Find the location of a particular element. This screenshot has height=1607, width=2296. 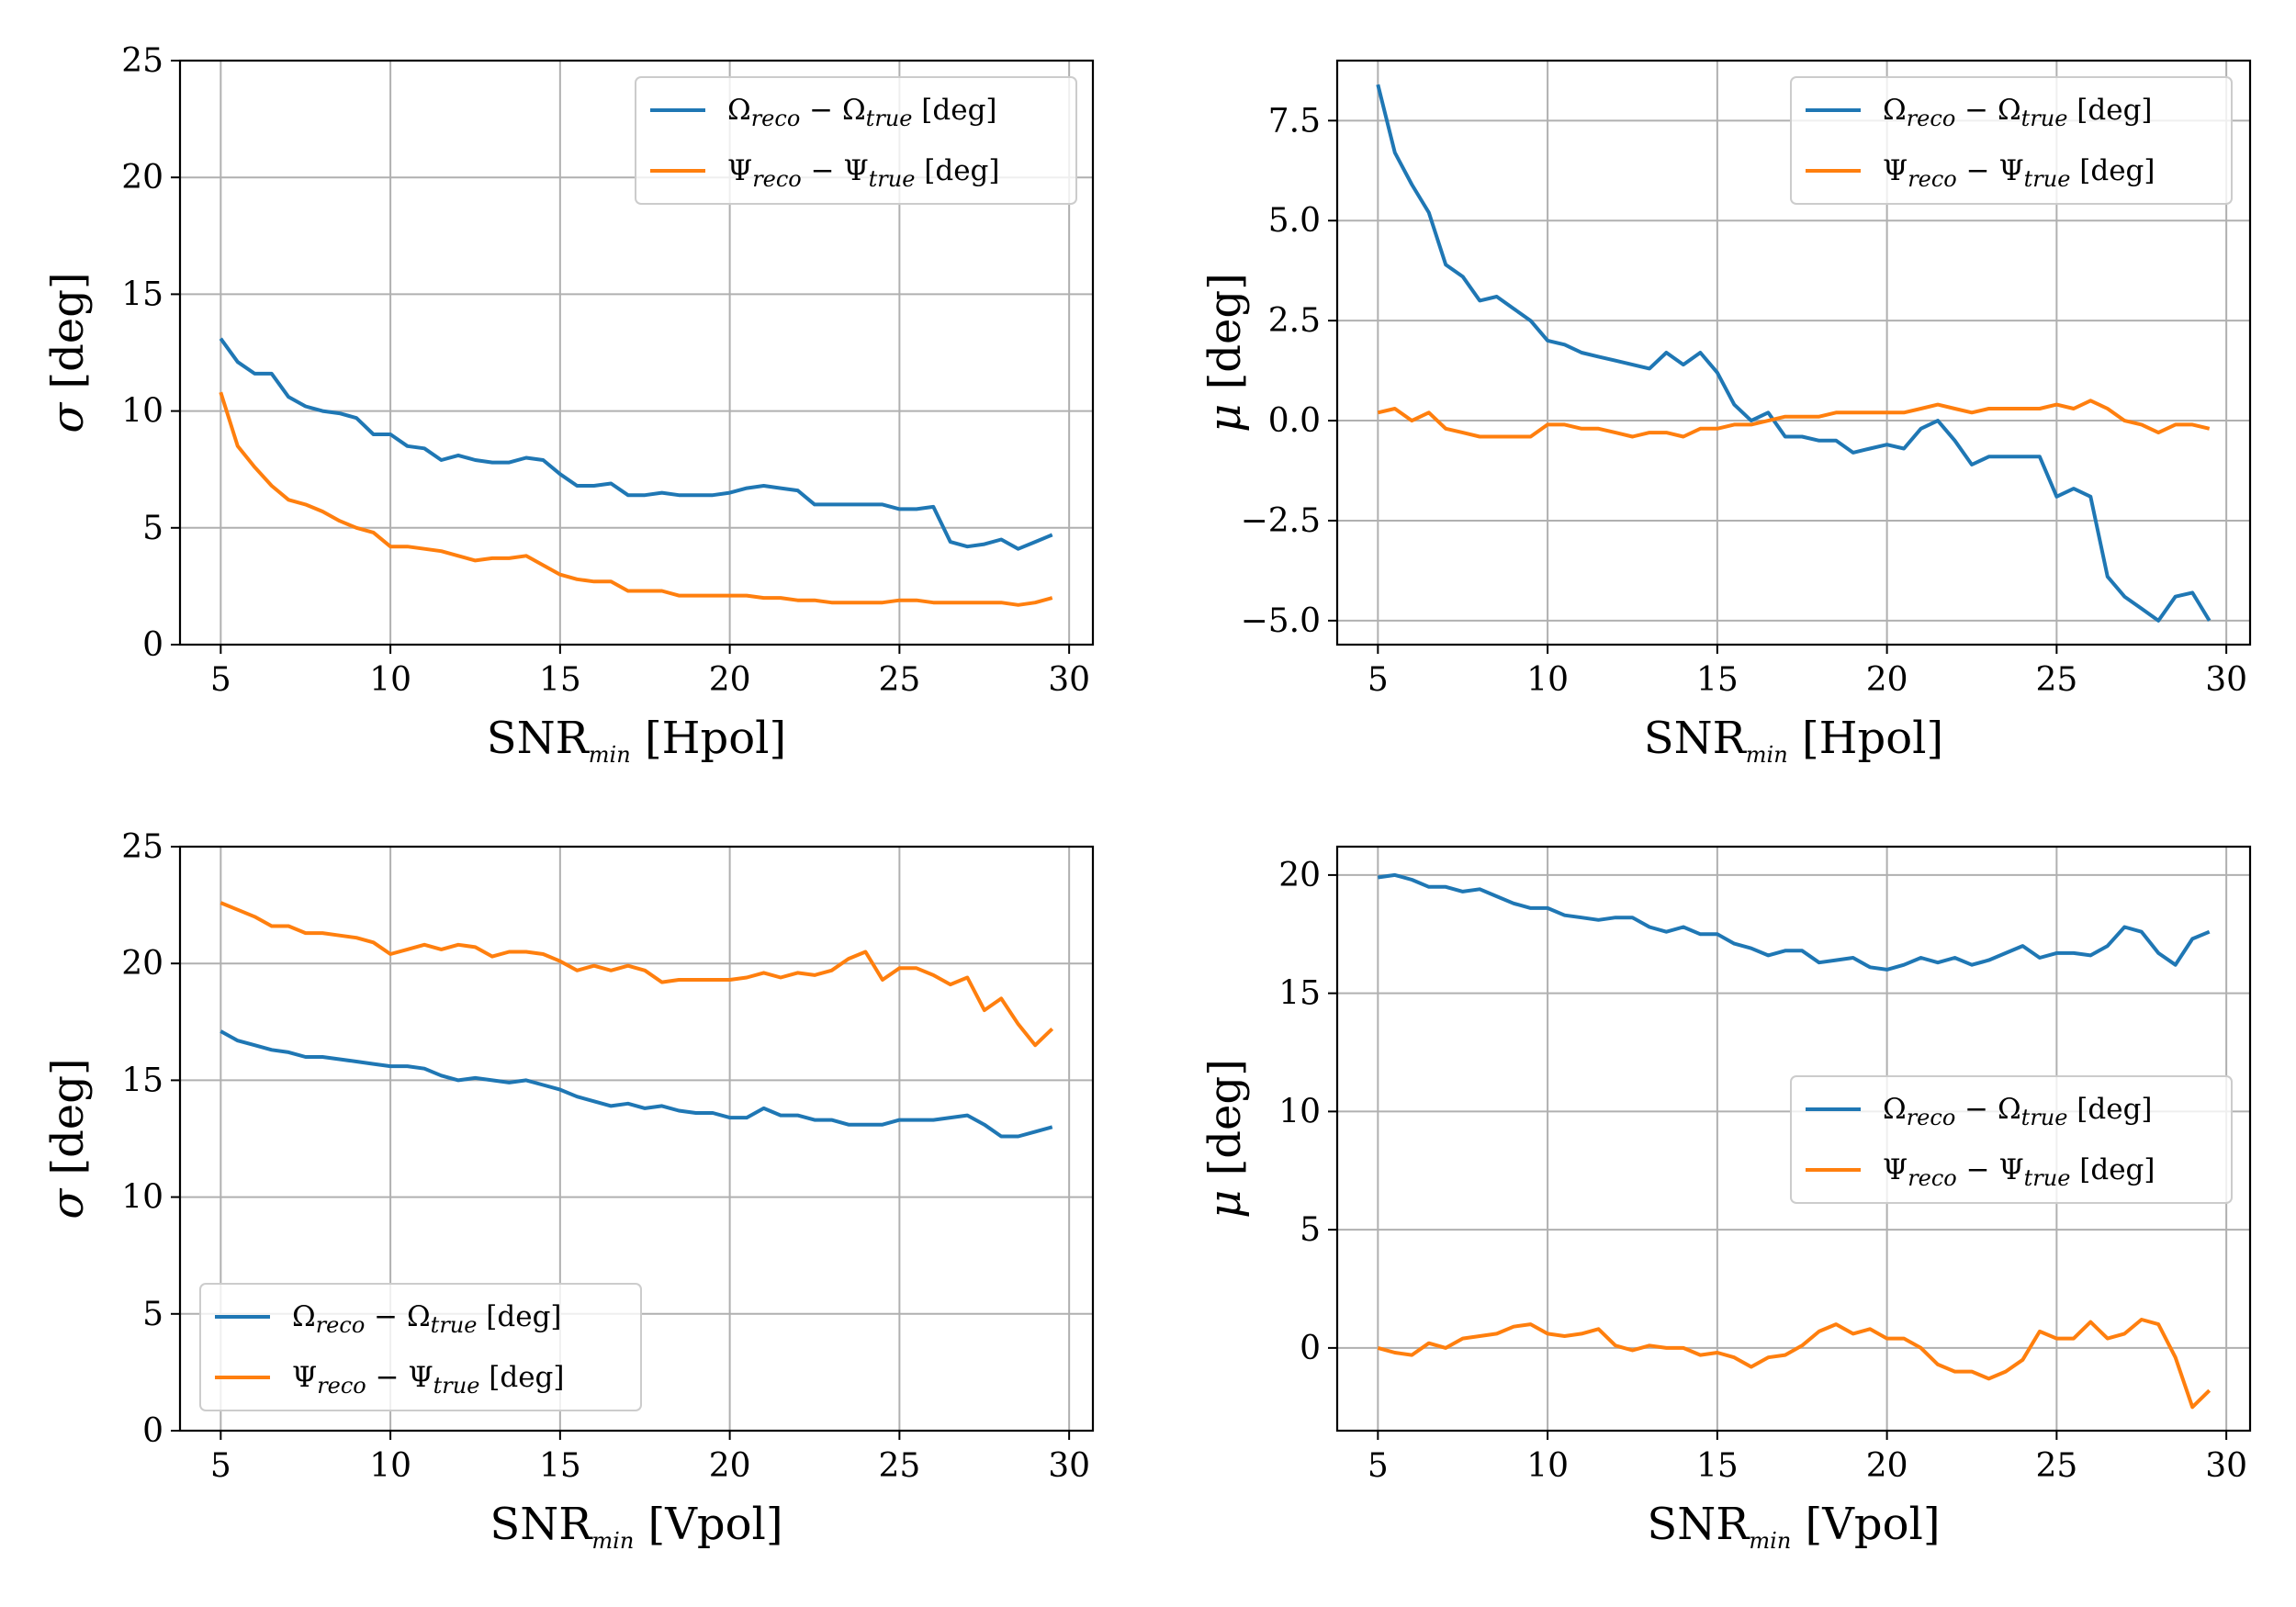

y-tick-label: 0.0 is located at coordinates (1295, 421).